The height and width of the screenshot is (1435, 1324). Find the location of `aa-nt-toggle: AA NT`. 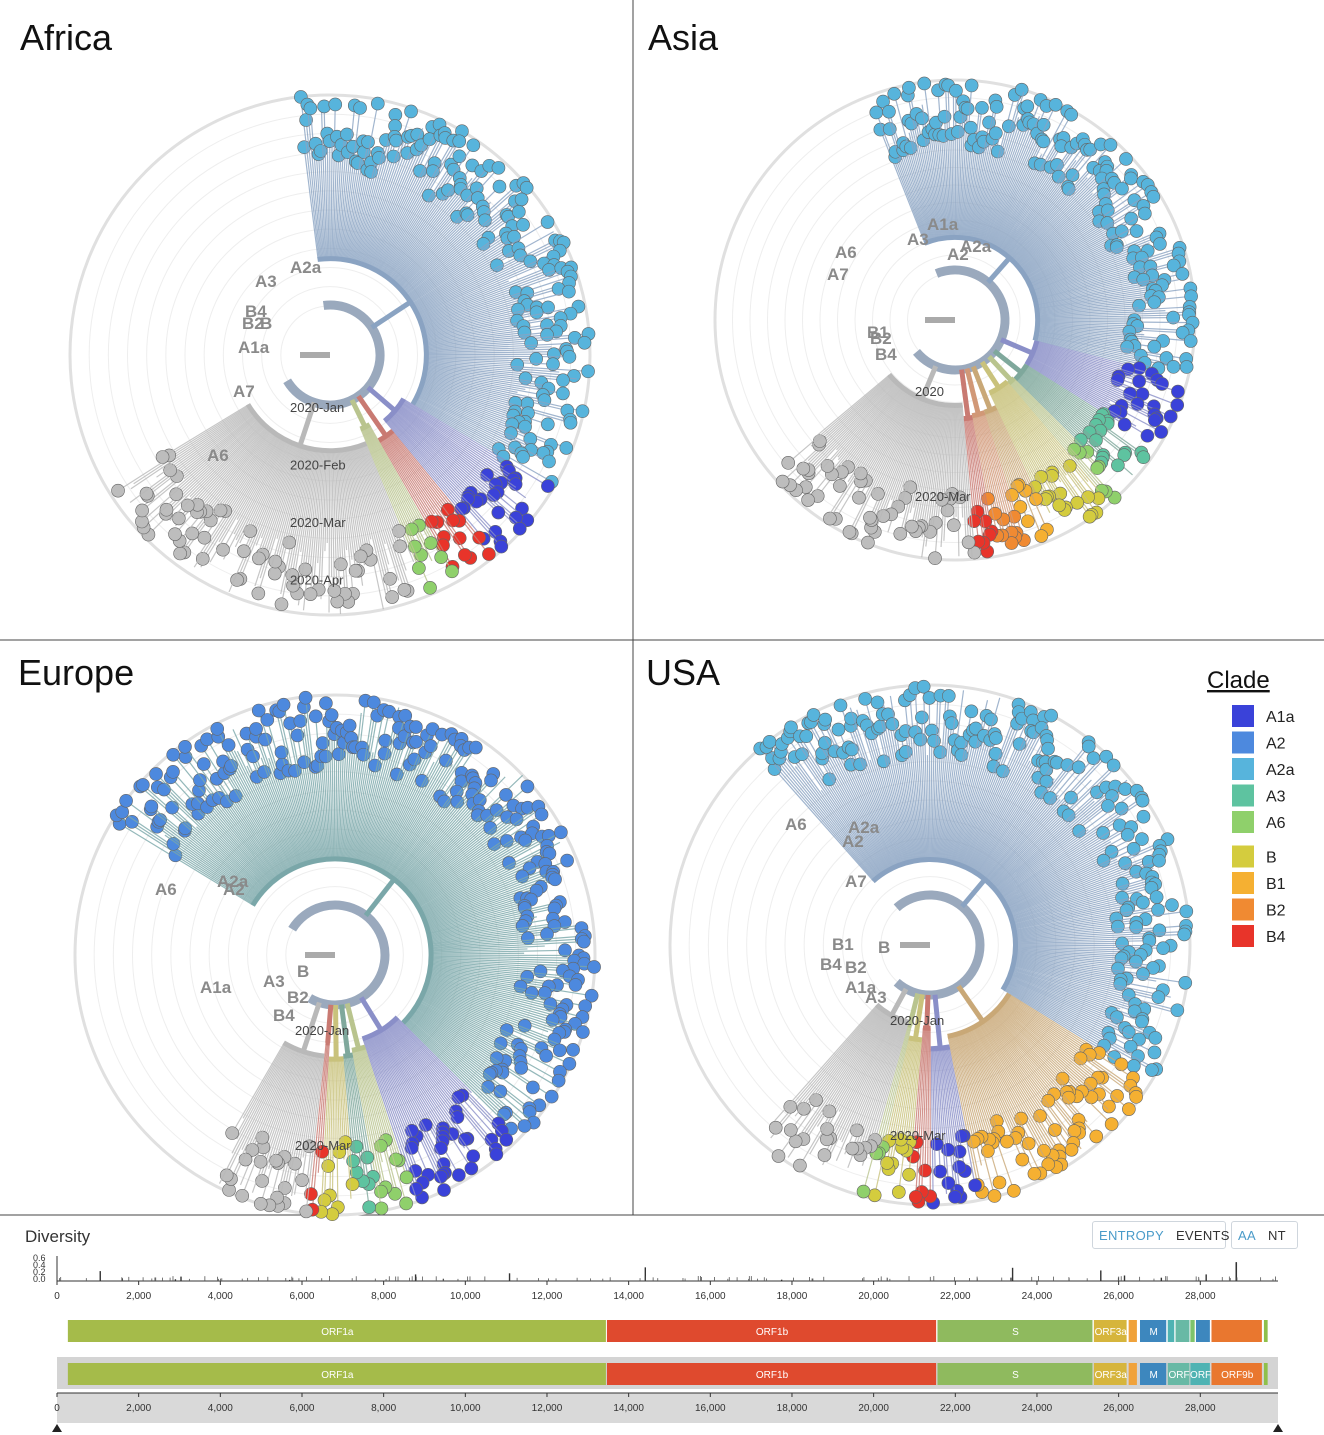

aa-nt-toggle: AA NT is located at coordinates (1264, 1235).